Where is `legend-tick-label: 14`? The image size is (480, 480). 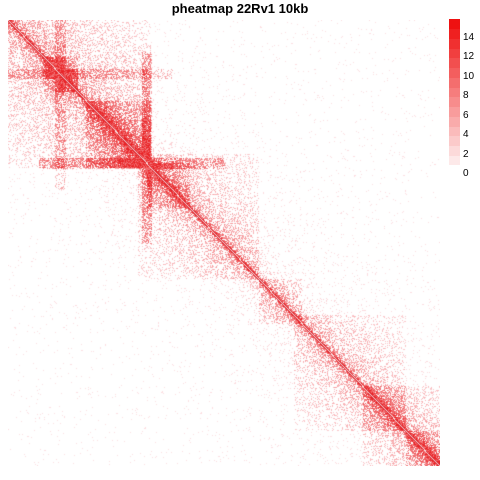
legend-tick-label: 14 is located at coordinates (469, 37).